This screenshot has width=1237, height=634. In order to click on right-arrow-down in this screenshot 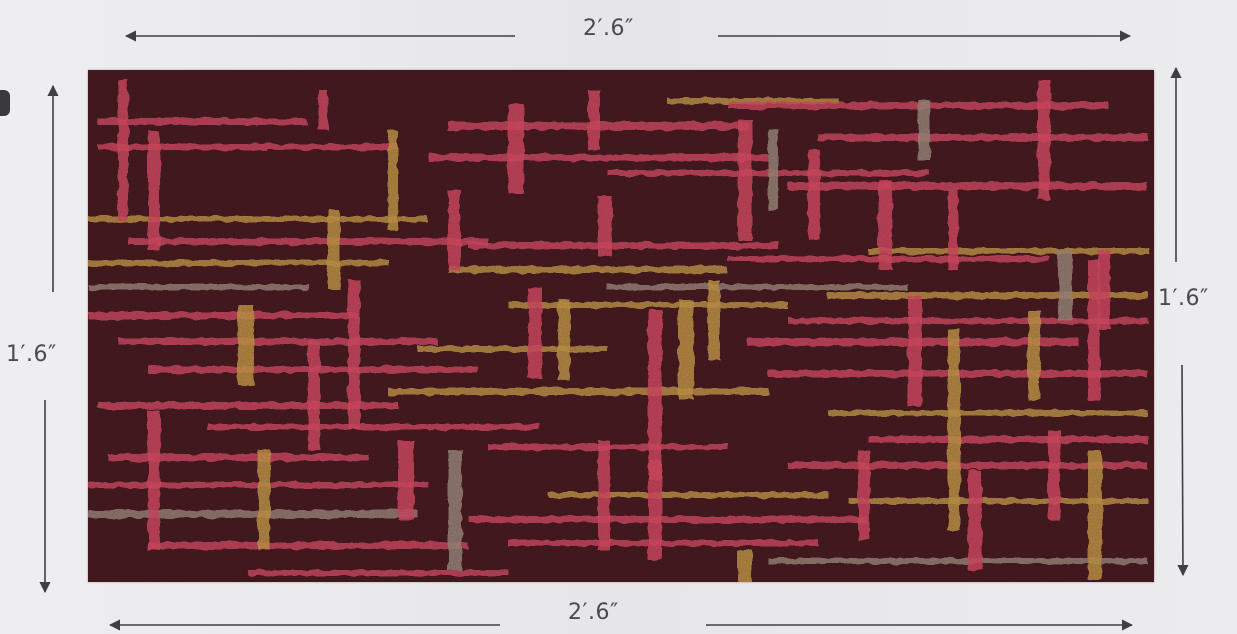, I will do `click(1183, 470)`.